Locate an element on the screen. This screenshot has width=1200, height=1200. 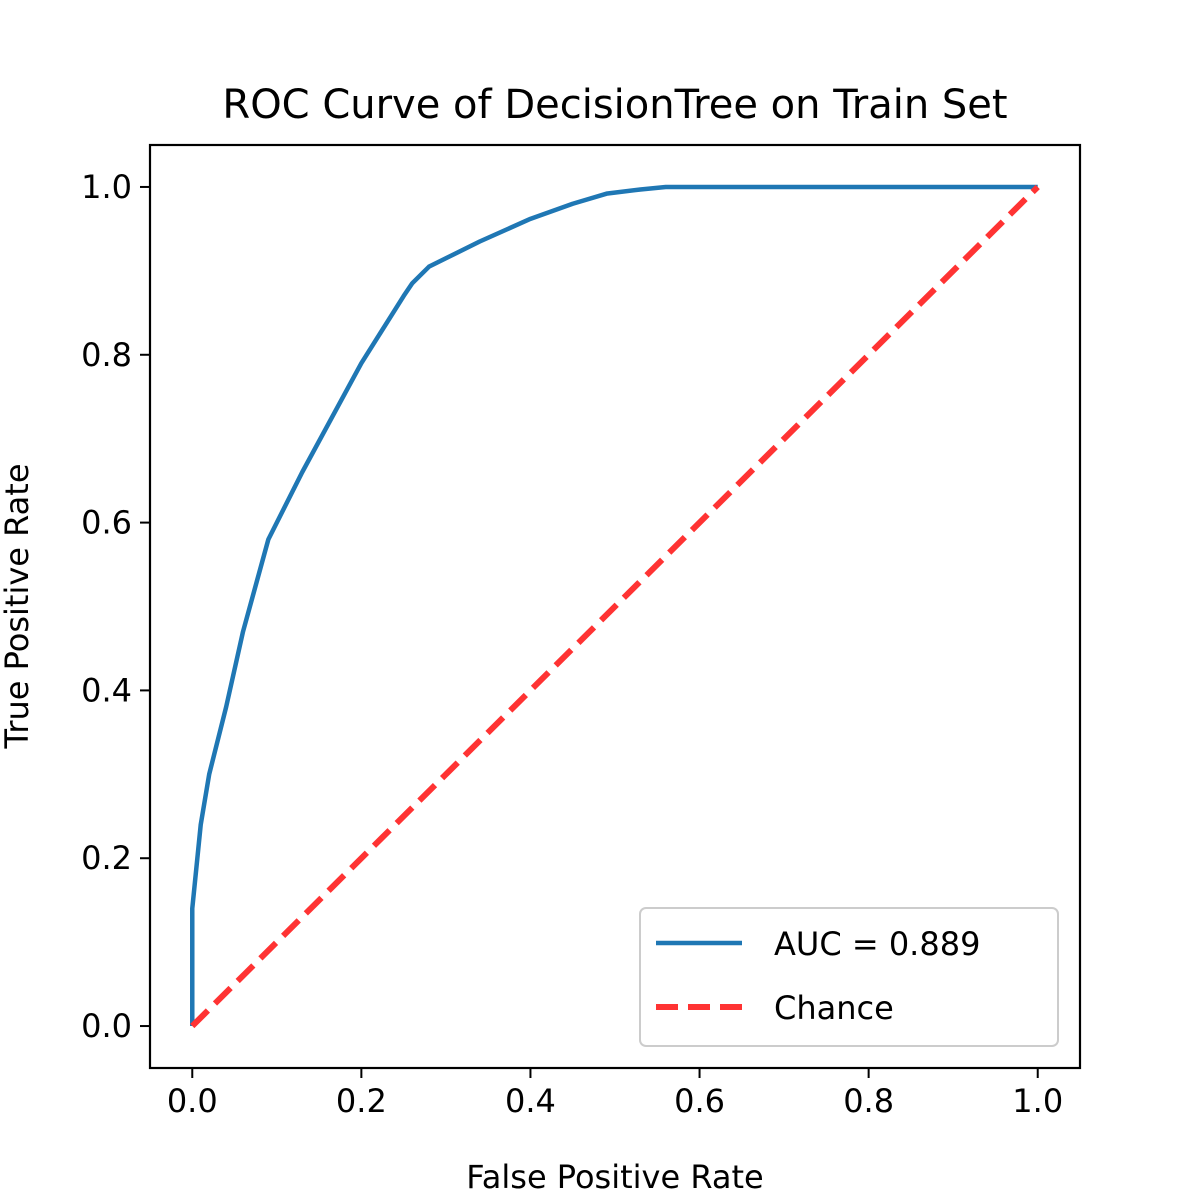
y-tick-label: 0.2 is located at coordinates (106, 858).